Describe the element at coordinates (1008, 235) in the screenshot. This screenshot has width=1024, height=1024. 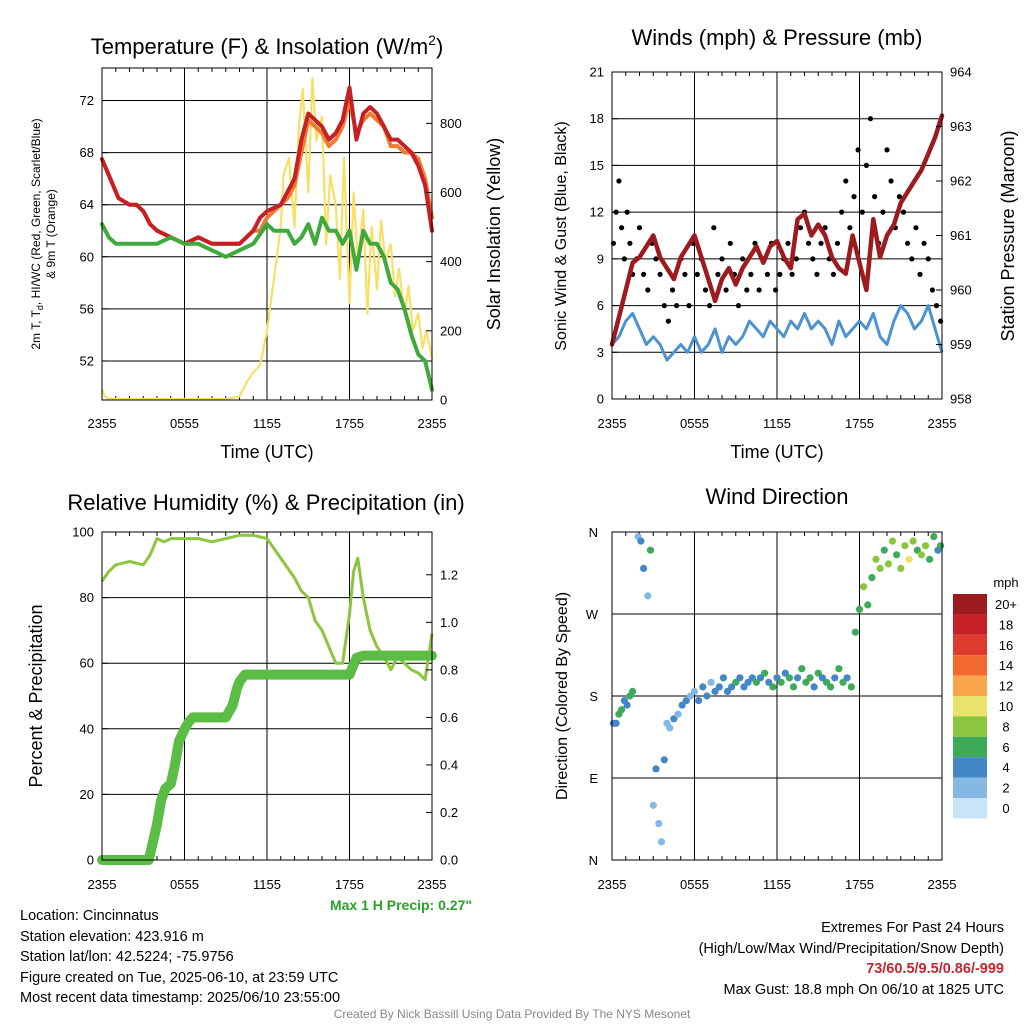
I see `y2-axis-label: Station Pressure (Maroon)` at that location.